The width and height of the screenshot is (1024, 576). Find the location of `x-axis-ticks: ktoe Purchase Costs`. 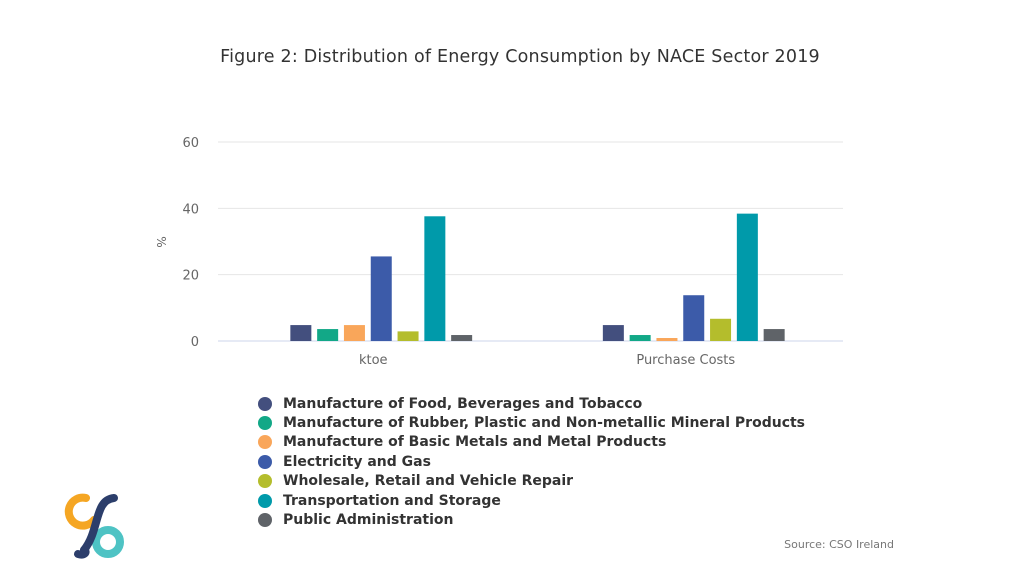

x-axis-ticks: ktoe Purchase Costs is located at coordinates (547, 360).